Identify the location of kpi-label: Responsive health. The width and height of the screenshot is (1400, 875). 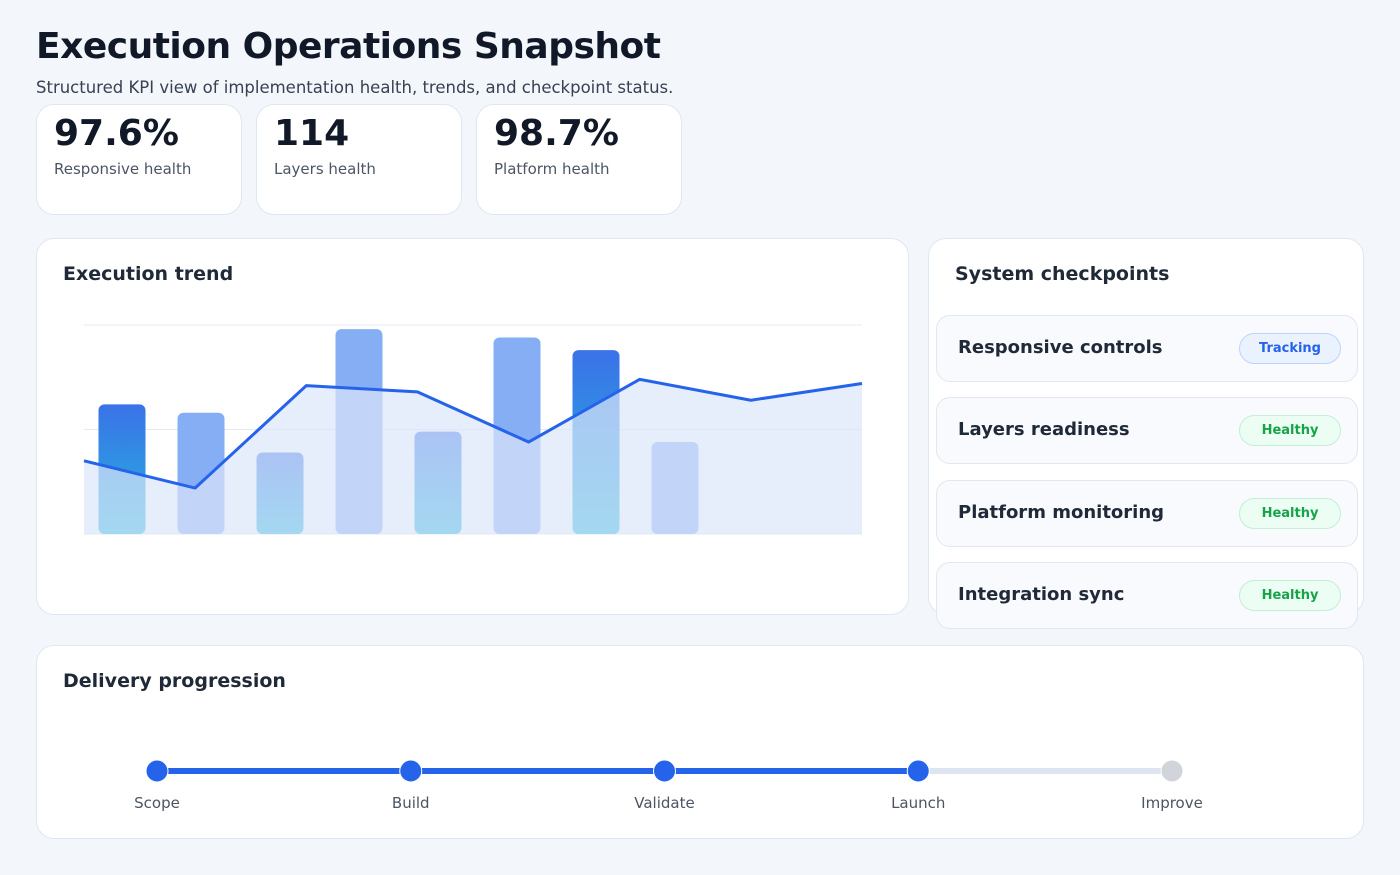
(123, 169).